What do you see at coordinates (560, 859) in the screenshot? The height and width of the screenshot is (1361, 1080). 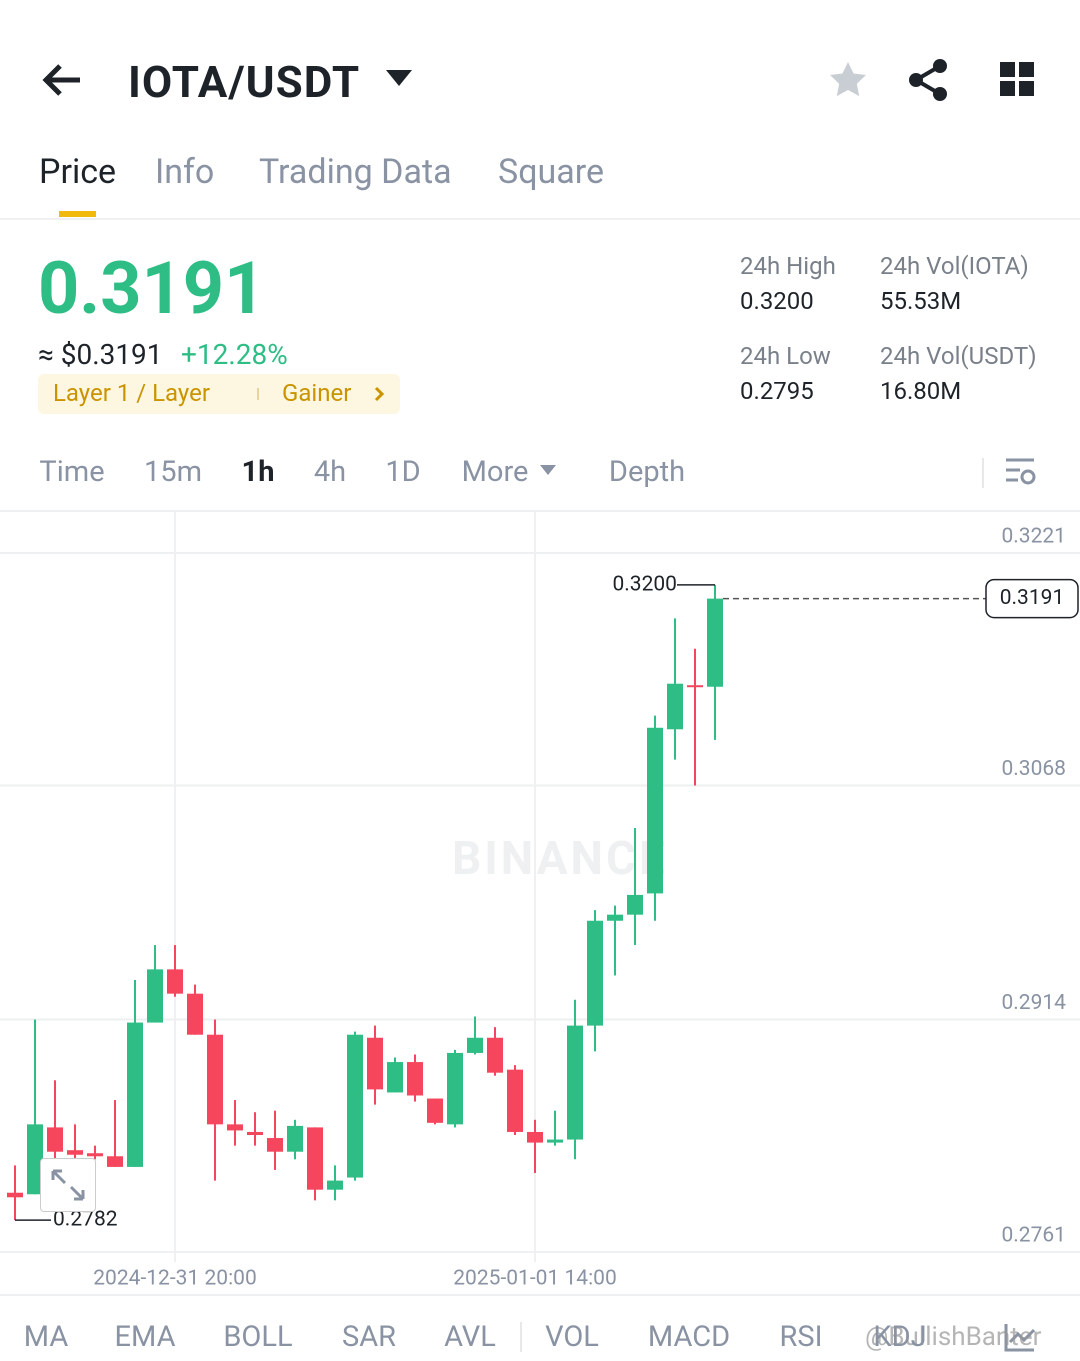 I see `chart-watermark: BINANCE` at bounding box center [560, 859].